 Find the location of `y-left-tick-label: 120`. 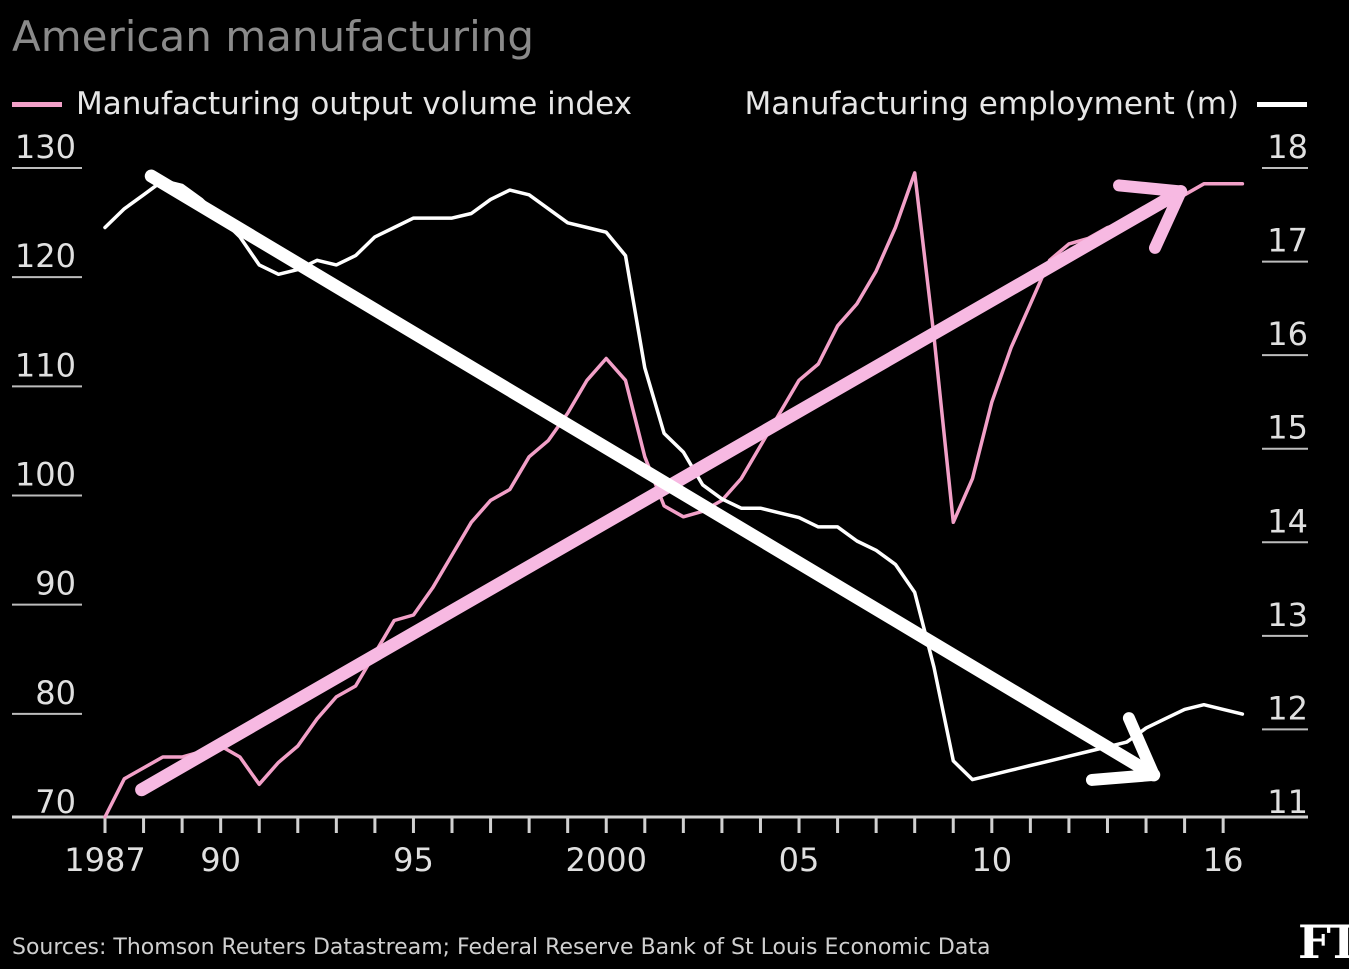

y-left-tick-label: 120 is located at coordinates (45, 256).